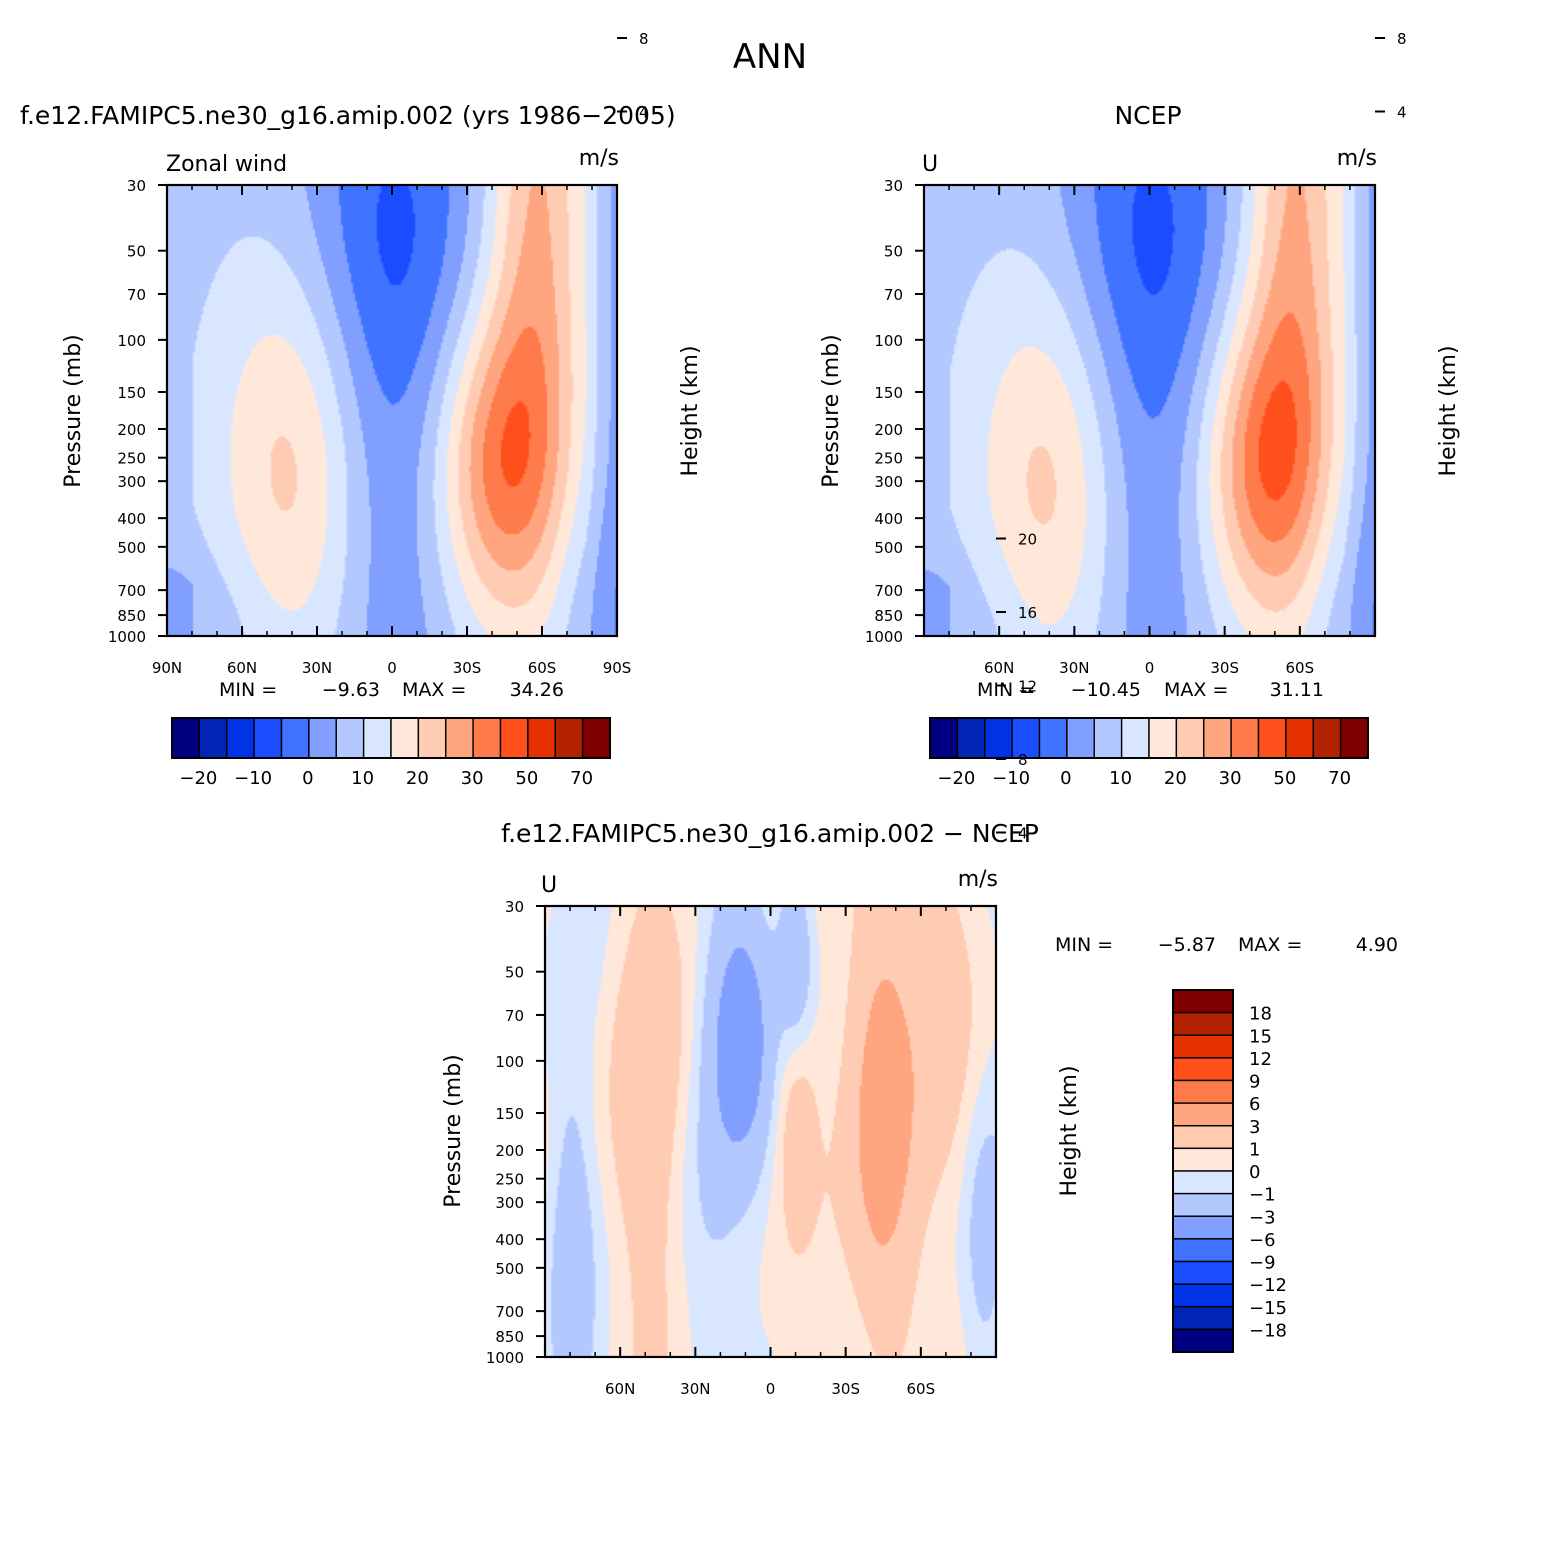  I want to click on panel-model-colorbar-label: 50, so click(526, 778).